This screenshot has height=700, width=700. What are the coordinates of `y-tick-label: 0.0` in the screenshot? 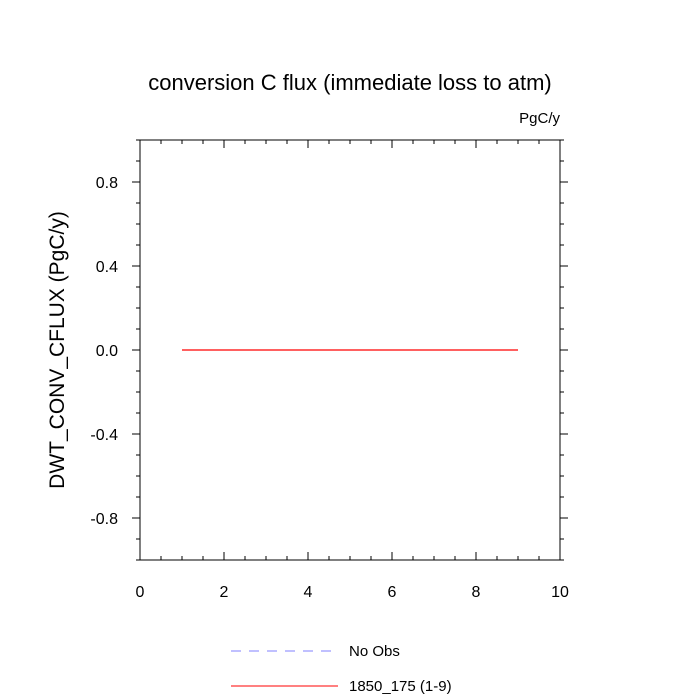 It's located at (107, 351).